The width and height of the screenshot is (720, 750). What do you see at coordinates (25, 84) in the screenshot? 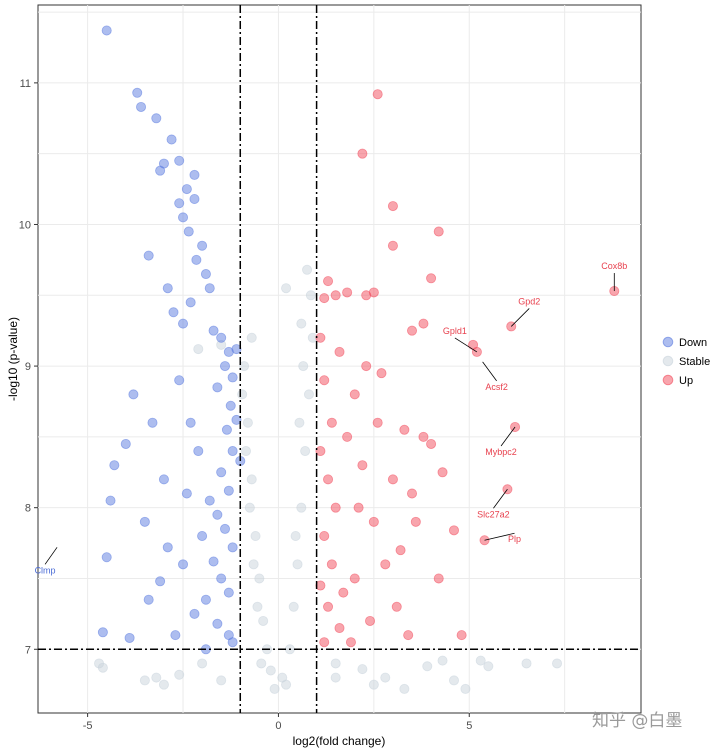
I see `y-tick-label: 11` at bounding box center [25, 84].